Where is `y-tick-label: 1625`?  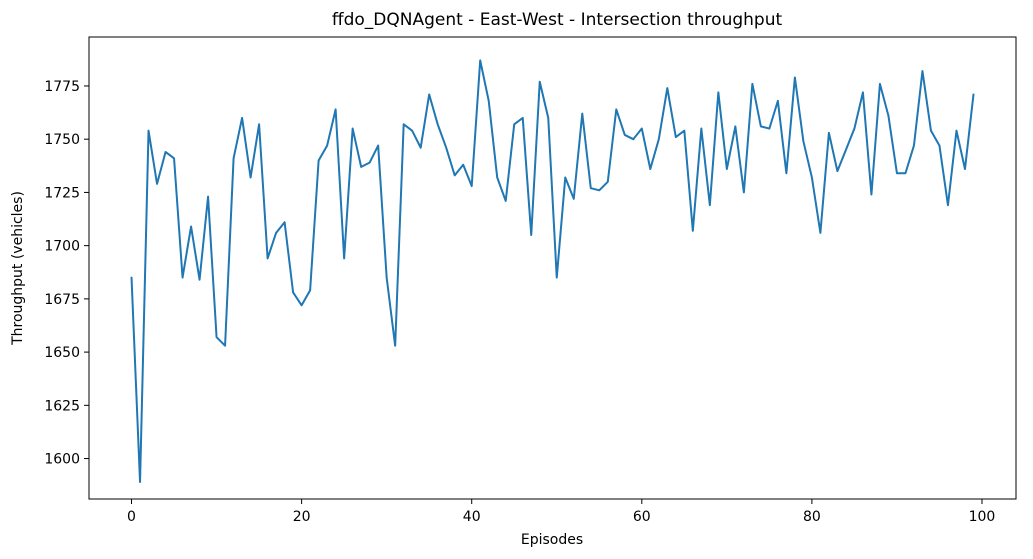 y-tick-label: 1625 is located at coordinates (62, 406).